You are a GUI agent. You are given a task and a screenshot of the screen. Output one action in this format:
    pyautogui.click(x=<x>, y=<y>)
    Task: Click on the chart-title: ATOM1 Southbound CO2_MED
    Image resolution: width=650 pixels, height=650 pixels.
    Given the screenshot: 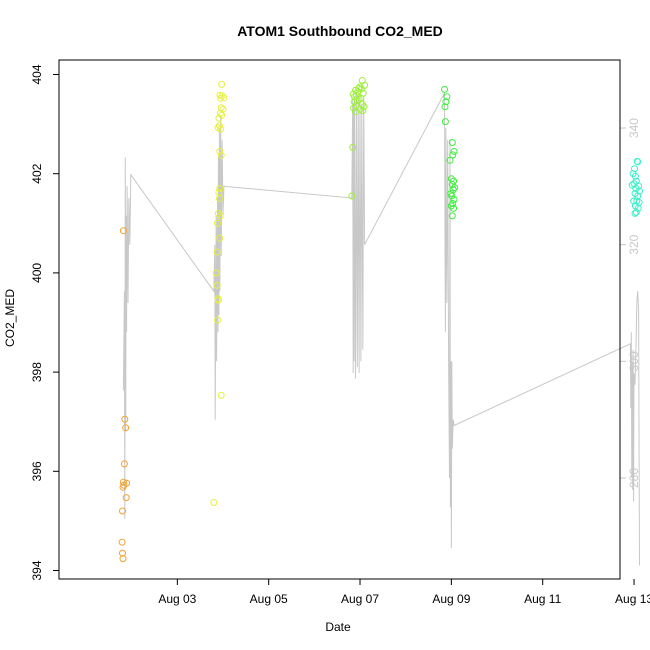 What is the action you would take?
    pyautogui.click(x=340, y=31)
    